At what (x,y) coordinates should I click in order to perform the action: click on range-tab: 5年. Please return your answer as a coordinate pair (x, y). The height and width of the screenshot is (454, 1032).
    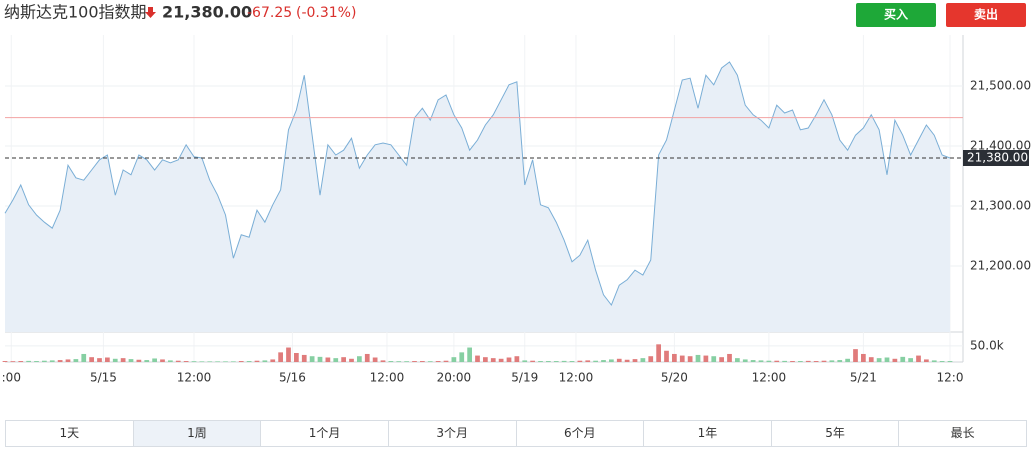
    Looking at the image, I should click on (836, 433).